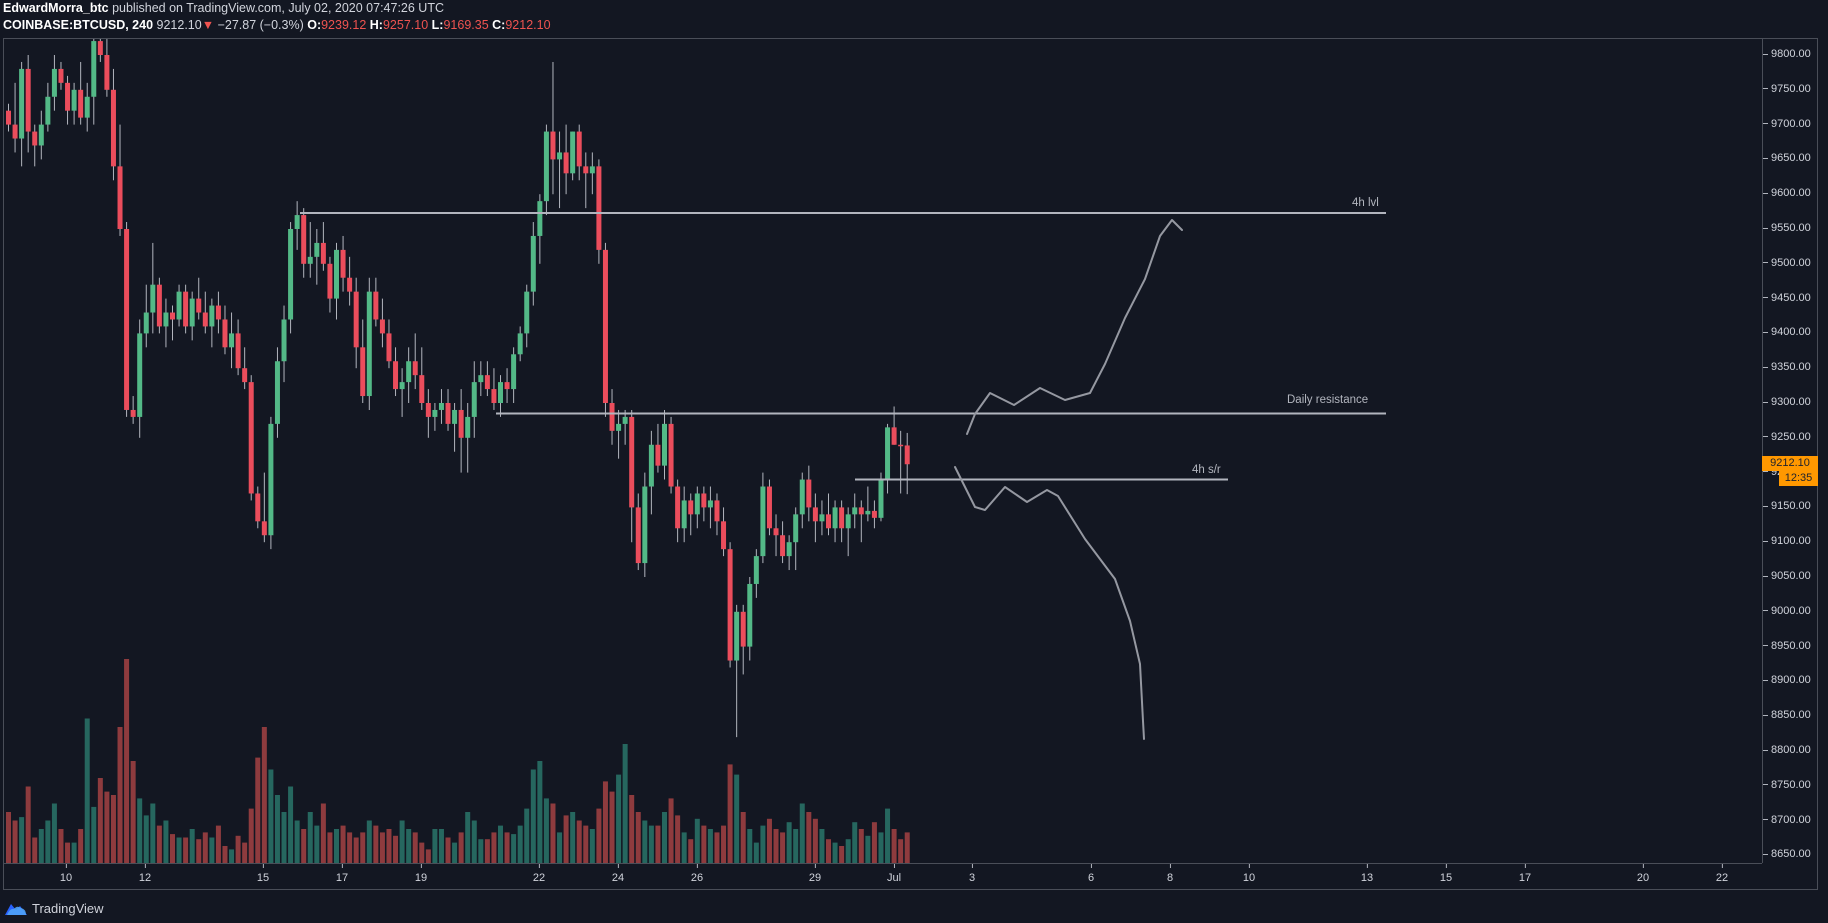 The image size is (1828, 923). Describe the element at coordinates (1787, 820) in the screenshot. I see `price-tick-label: 8700.00` at that location.